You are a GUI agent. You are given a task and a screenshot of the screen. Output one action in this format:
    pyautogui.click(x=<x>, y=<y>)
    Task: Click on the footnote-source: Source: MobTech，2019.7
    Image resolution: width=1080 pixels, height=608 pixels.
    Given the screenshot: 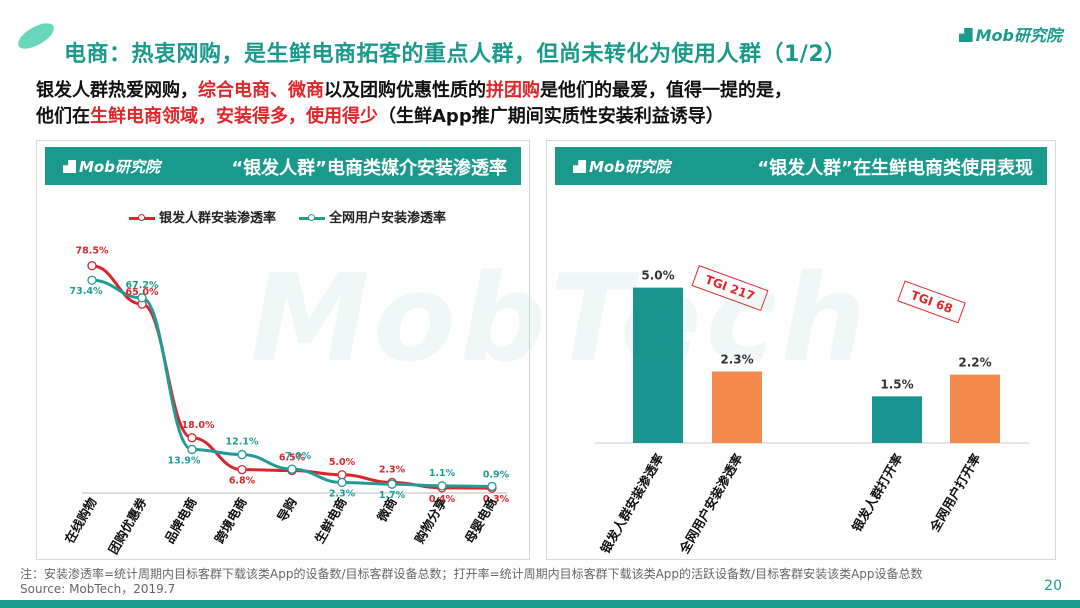 What is the action you would take?
    pyautogui.click(x=98, y=589)
    